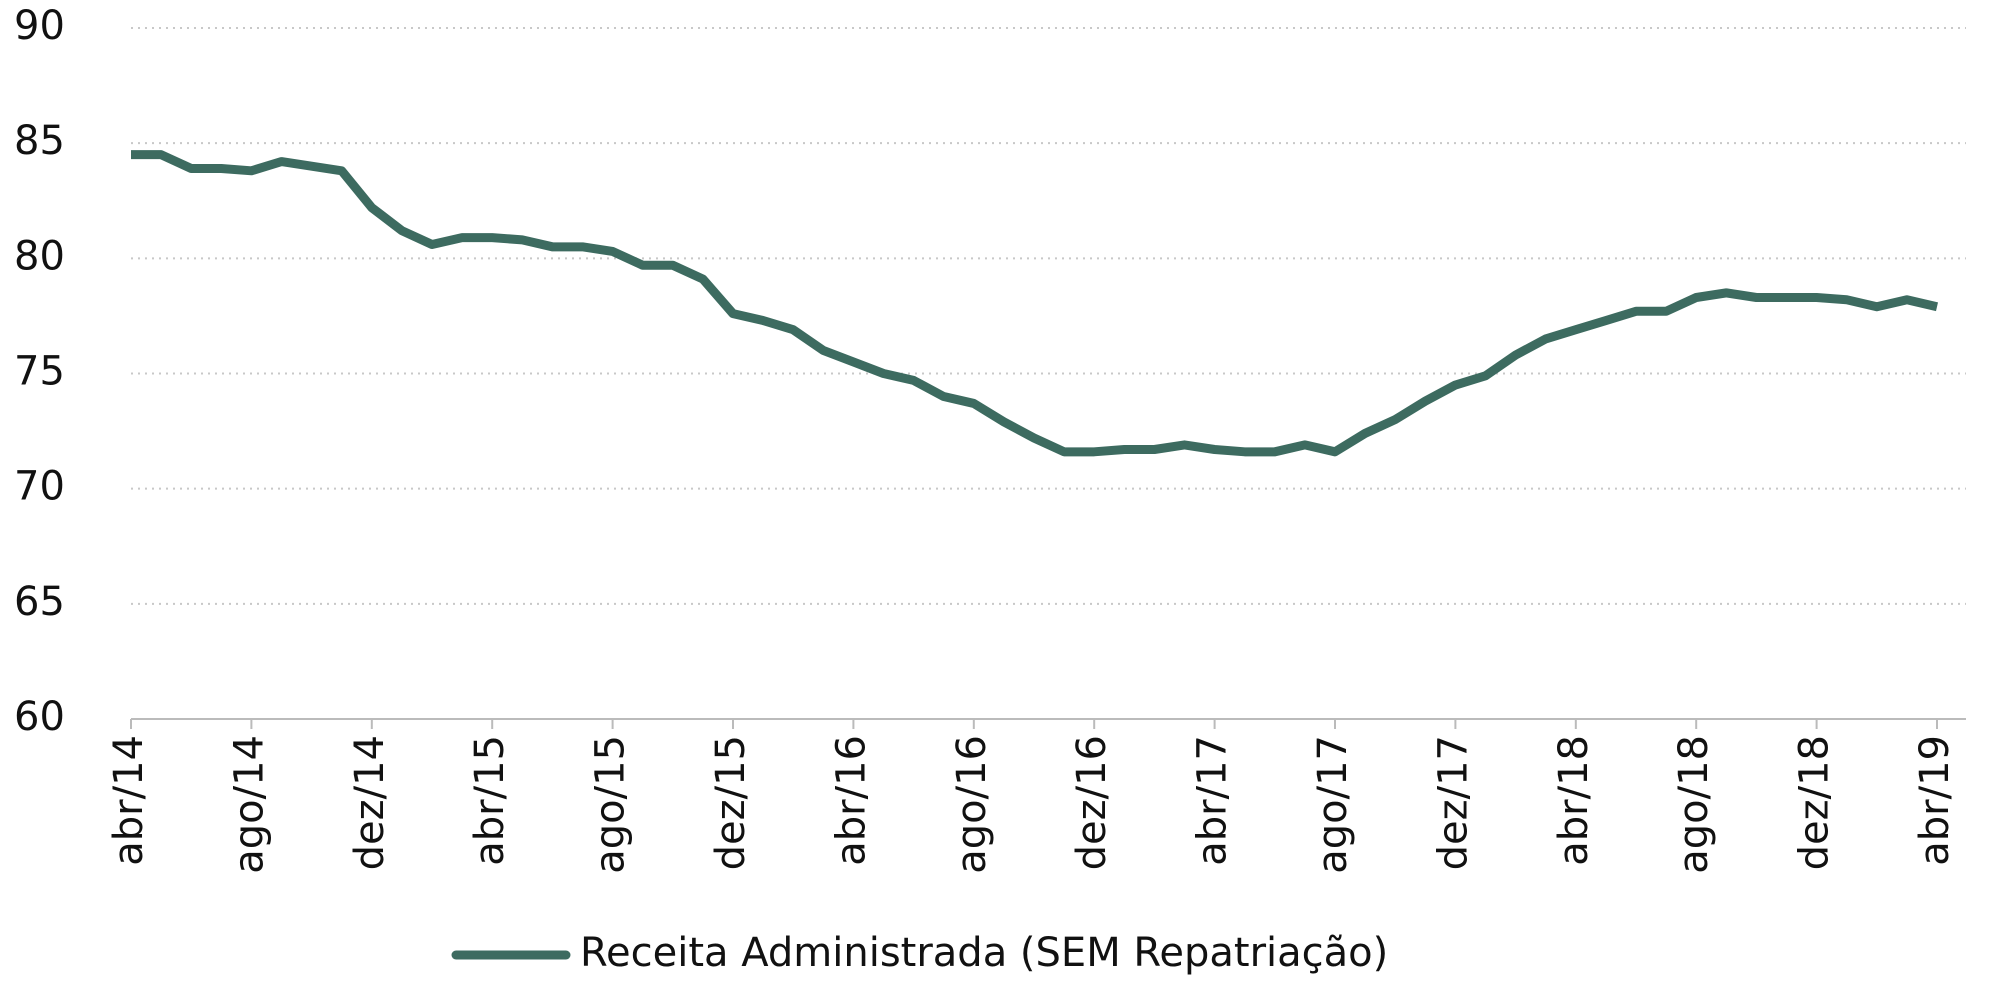  What do you see at coordinates (1333, 804) in the screenshot?
I see `x-tick-label: ago/17` at bounding box center [1333, 804].